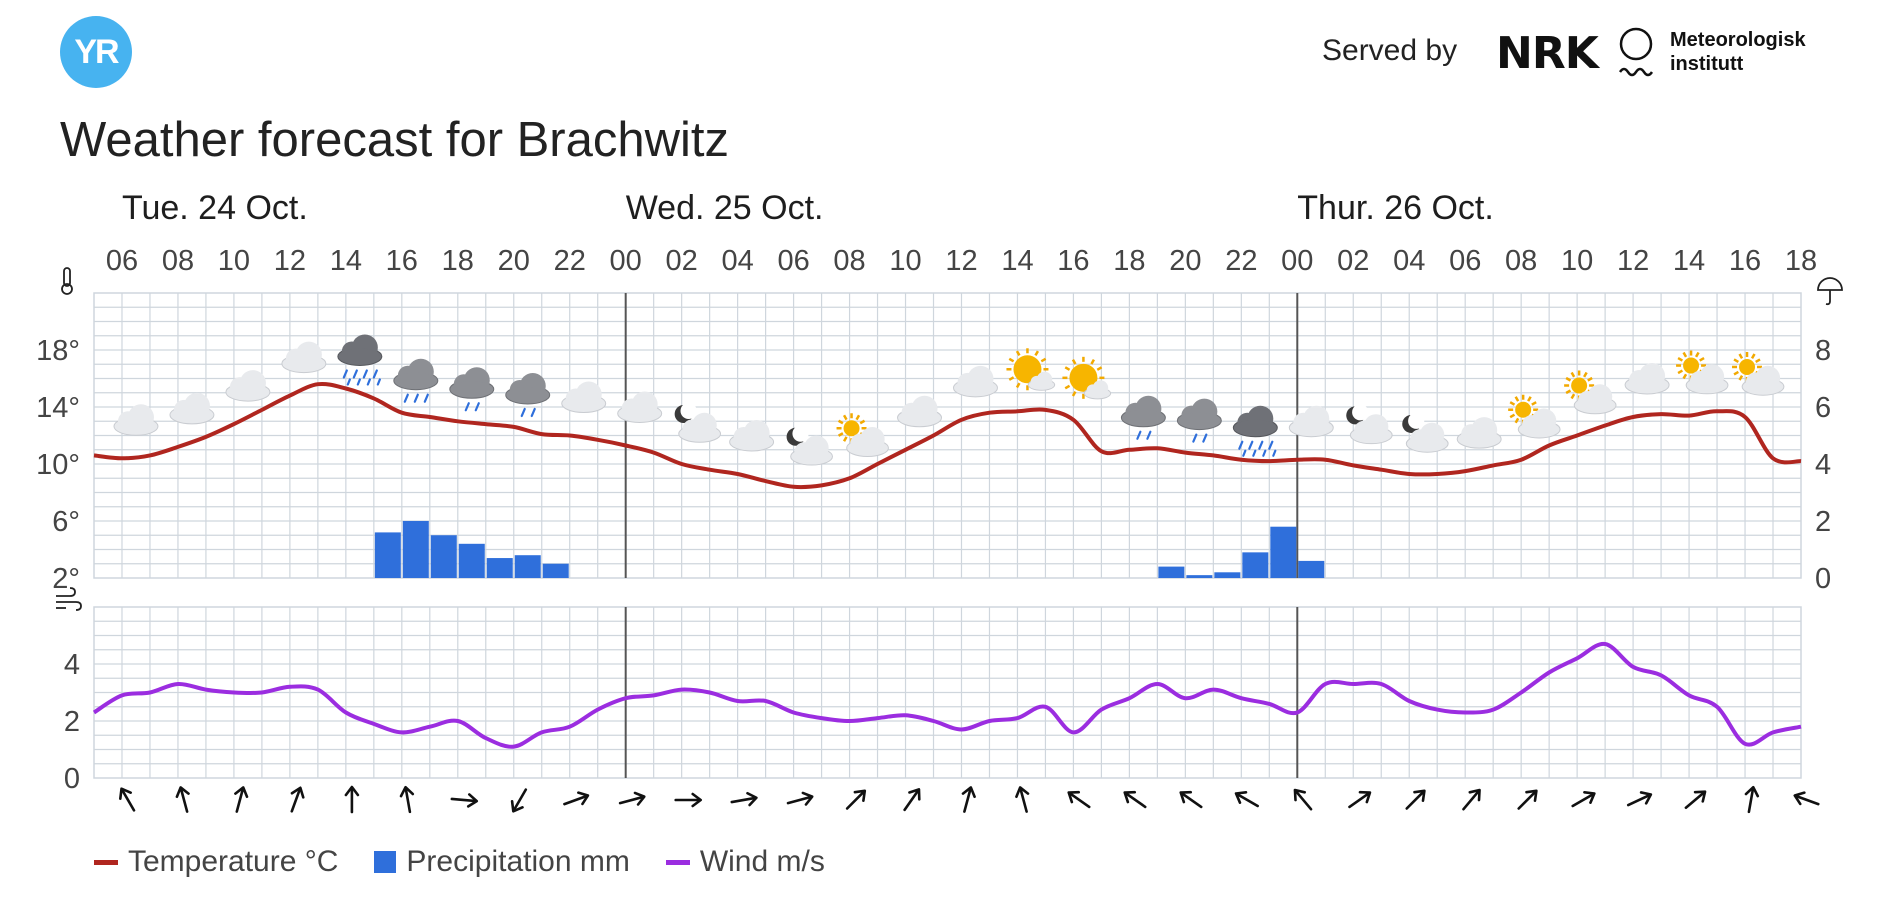 This screenshot has height=913, width=1889. What do you see at coordinates (1823, 351) in the screenshot?
I see `precip-tick-label: 8` at bounding box center [1823, 351].